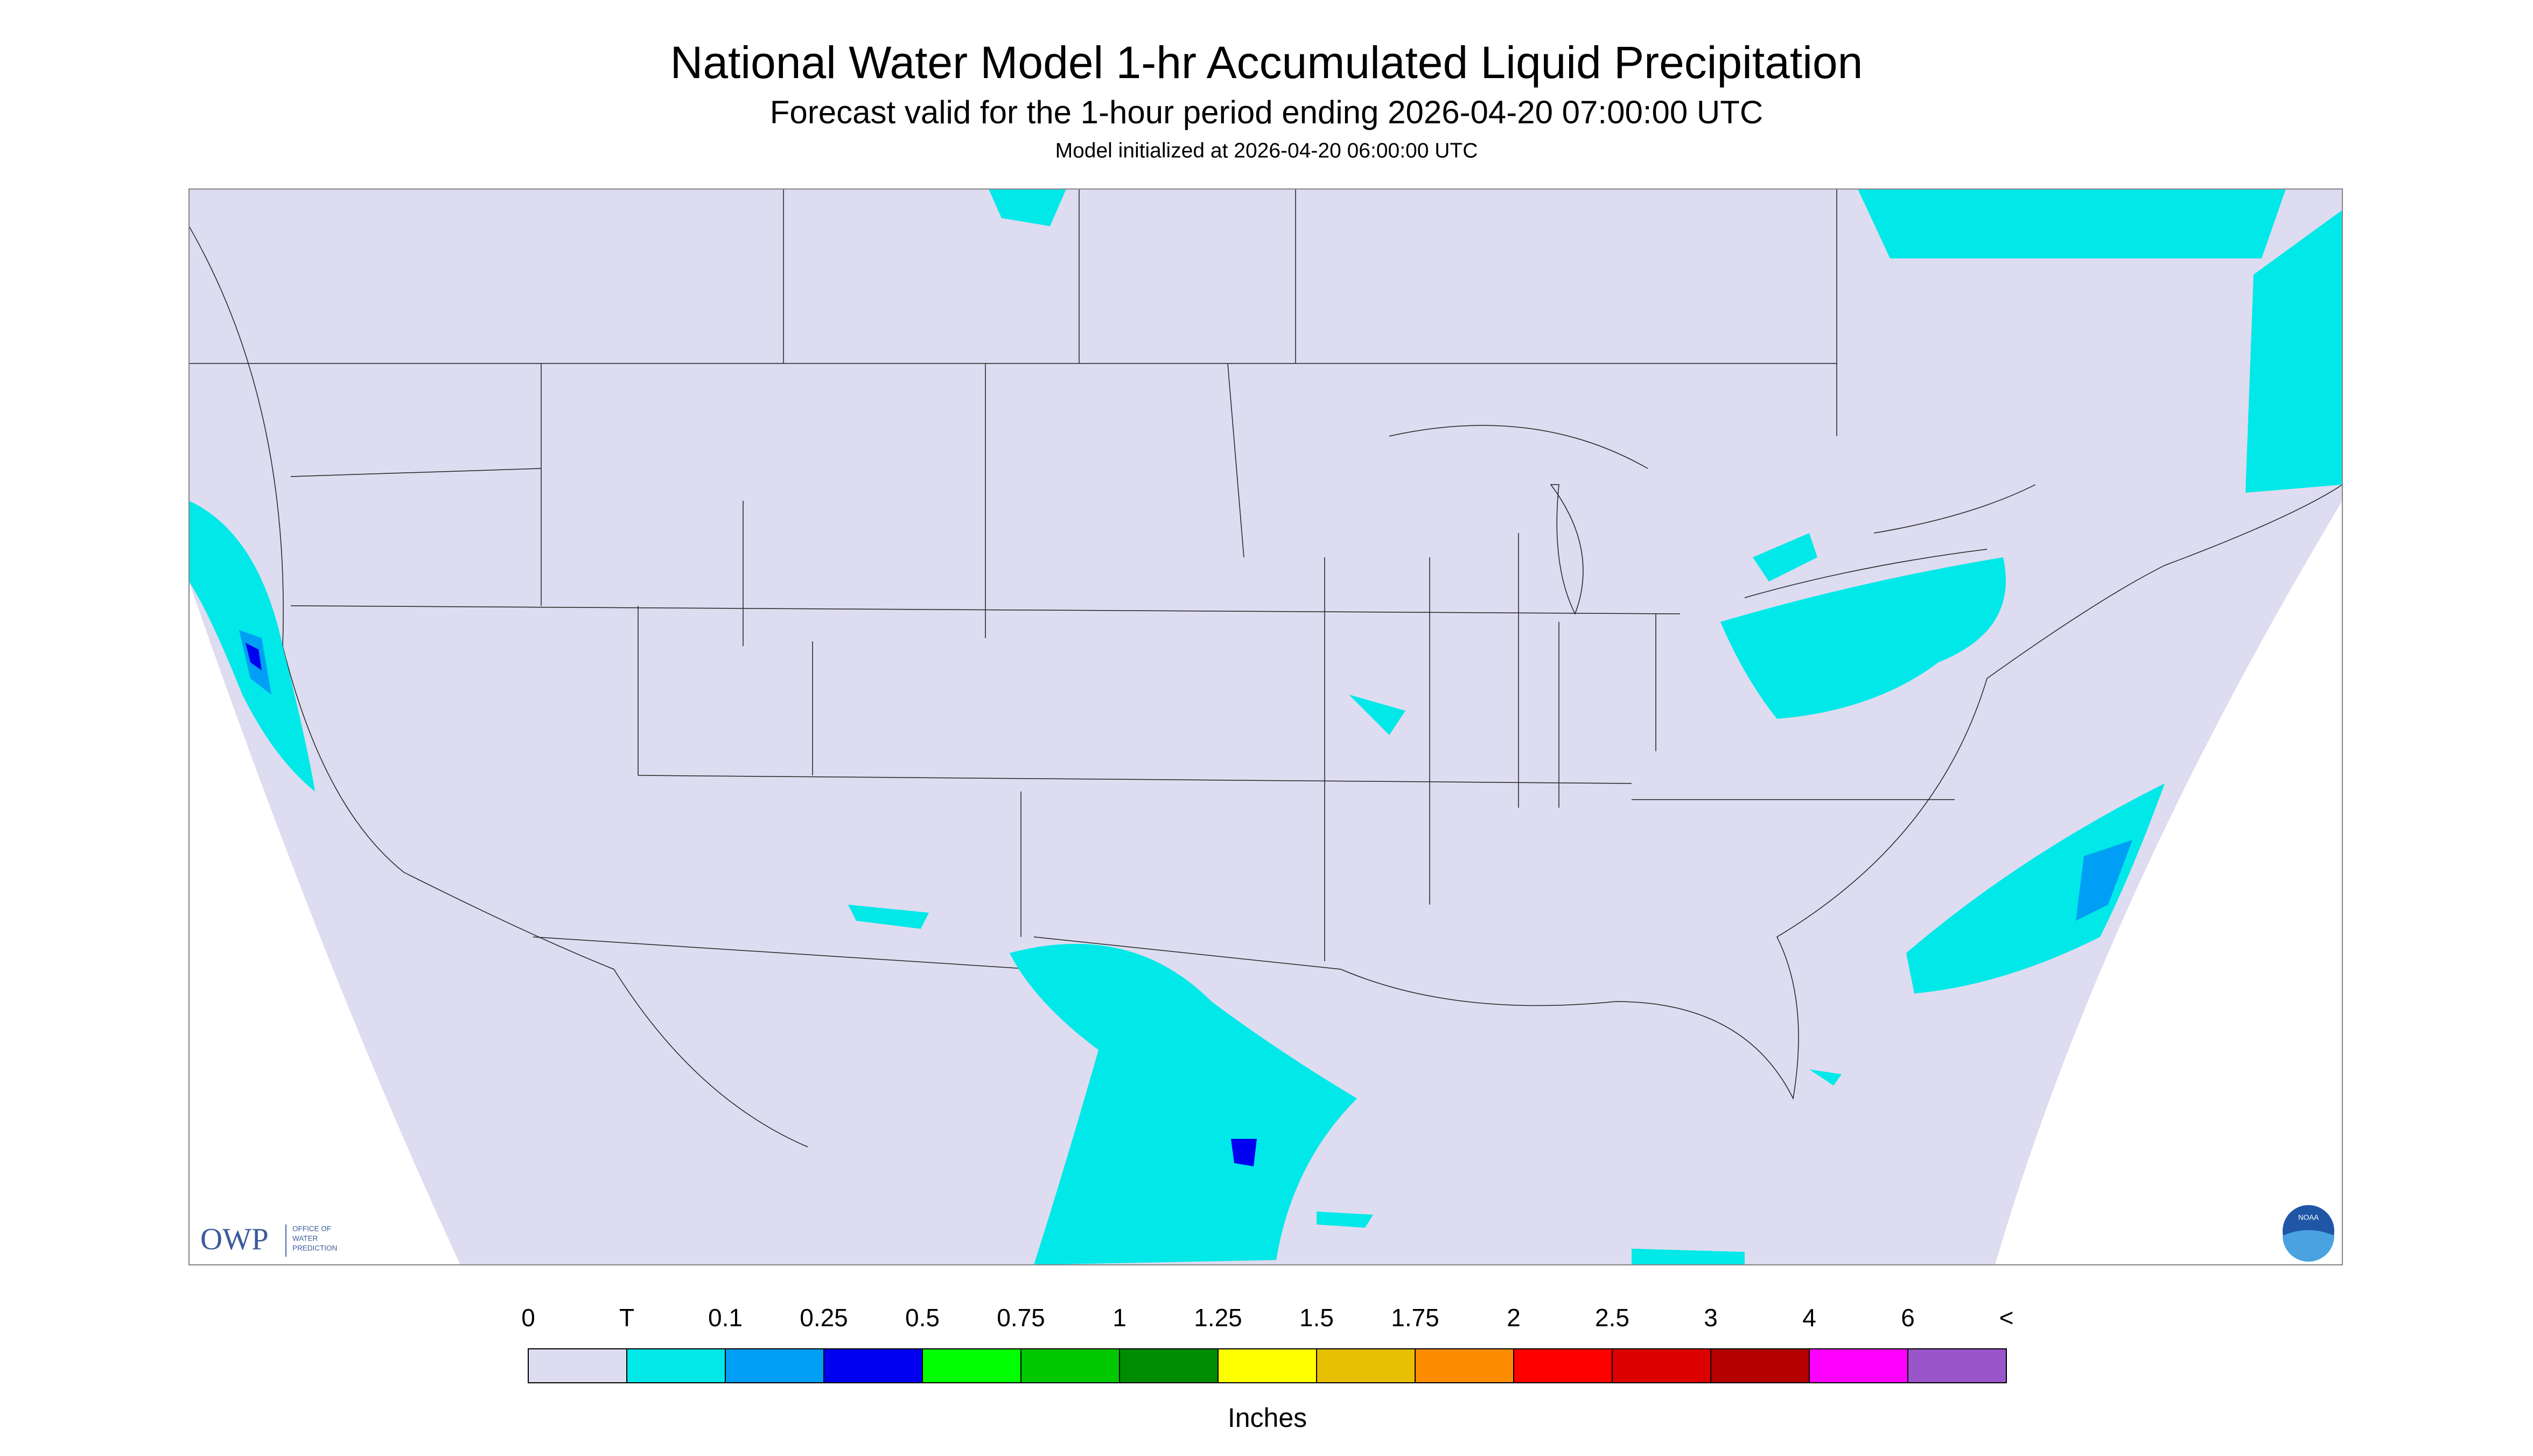 The width and height of the screenshot is (2533, 1456). What do you see at coordinates (1316, 1318) in the screenshot?
I see `legend-label: 1.5` at bounding box center [1316, 1318].